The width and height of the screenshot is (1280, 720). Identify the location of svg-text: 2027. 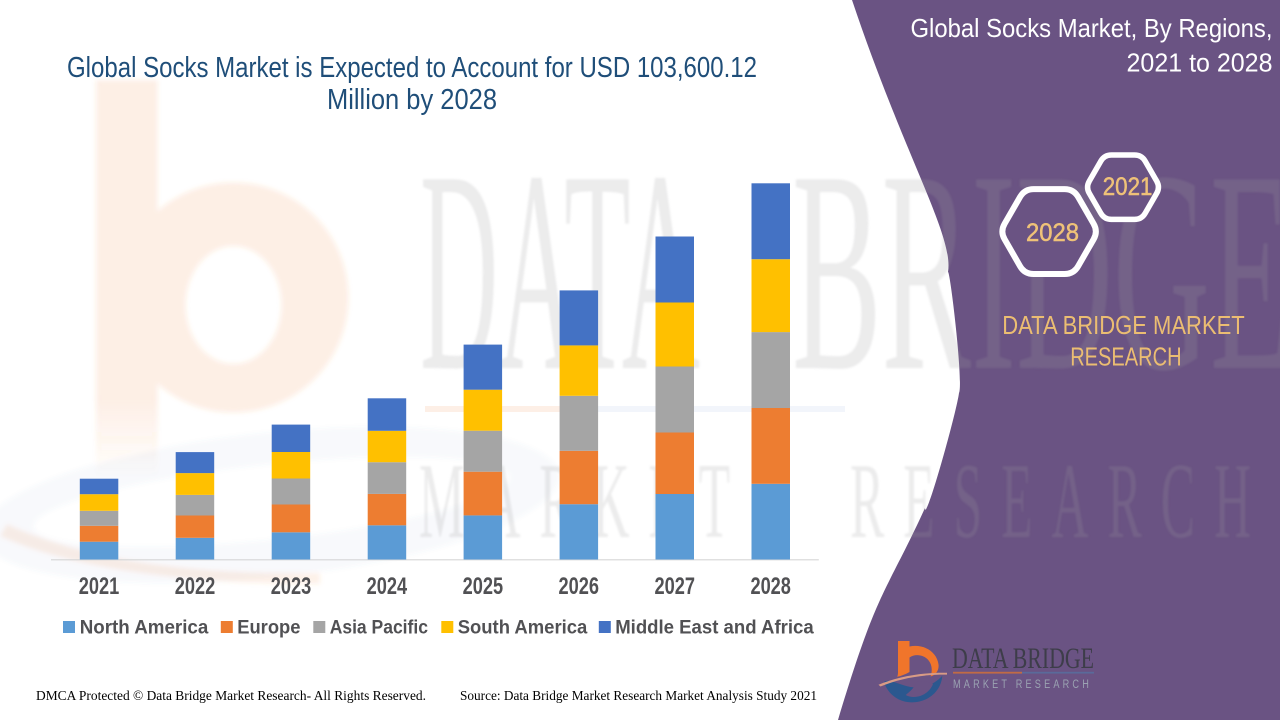
(675, 586).